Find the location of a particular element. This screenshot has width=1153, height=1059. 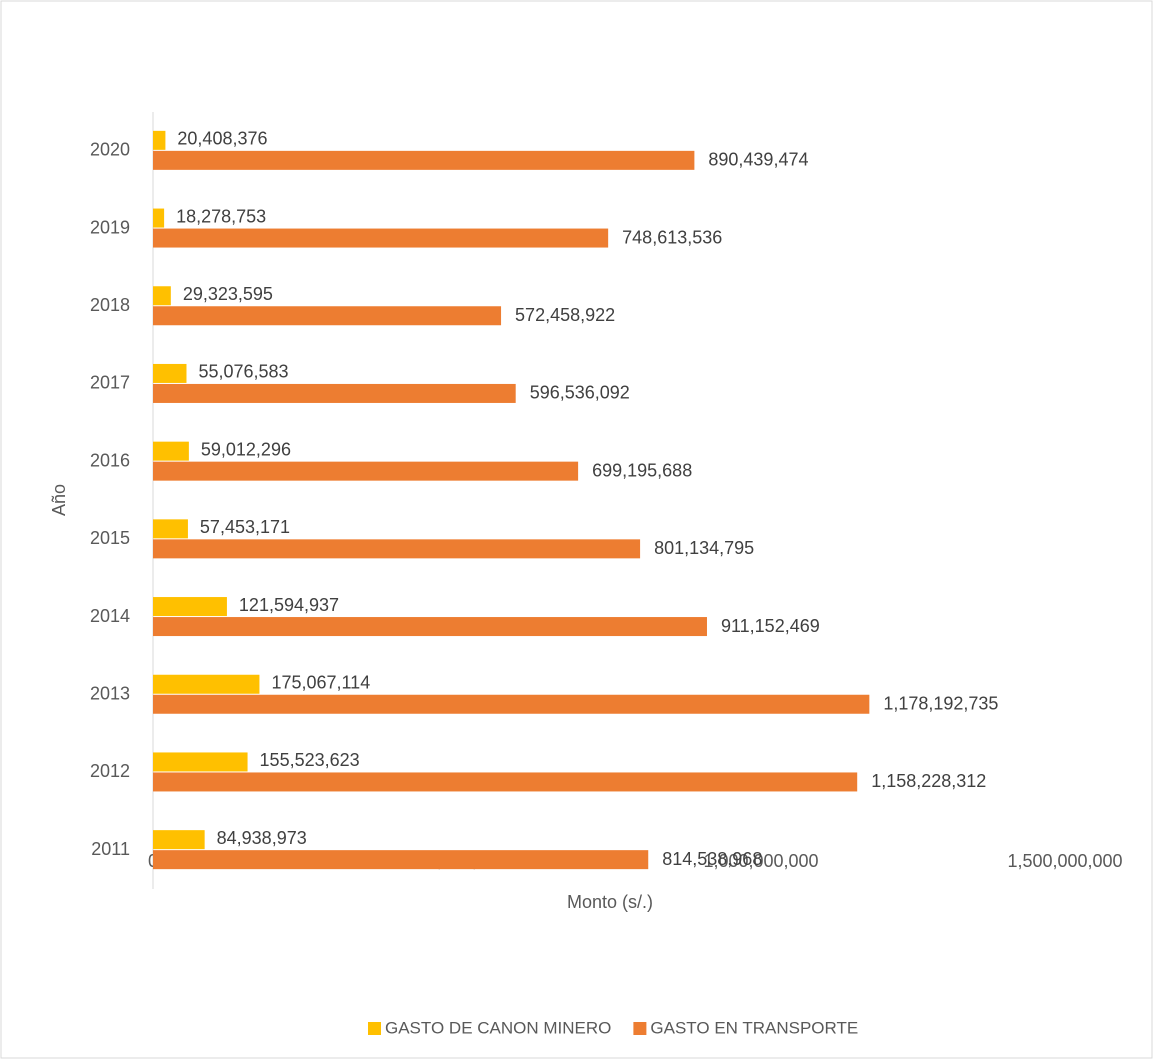

value-label: 20,408,376 is located at coordinates (222, 139).